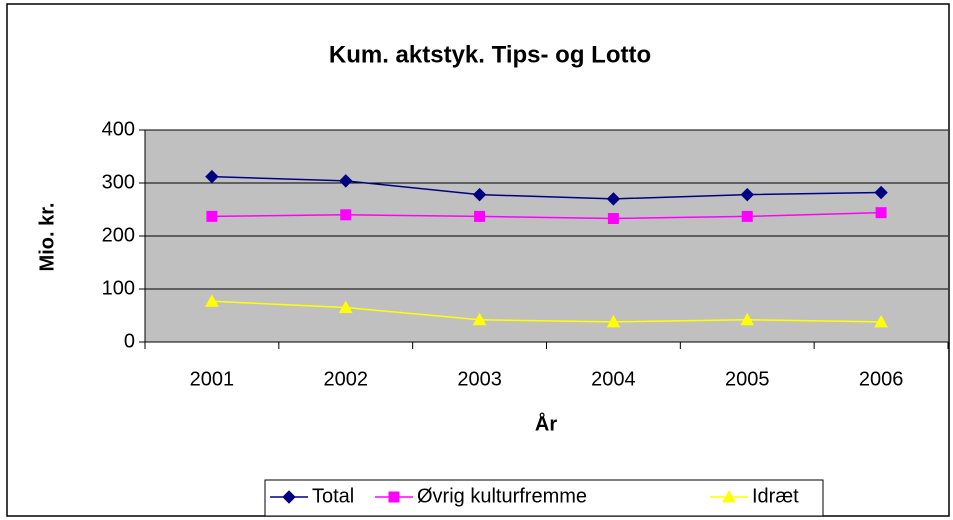 Image resolution: width=953 pixels, height=520 pixels. What do you see at coordinates (129, 341) in the screenshot?
I see `y-tick-label: 0` at bounding box center [129, 341].